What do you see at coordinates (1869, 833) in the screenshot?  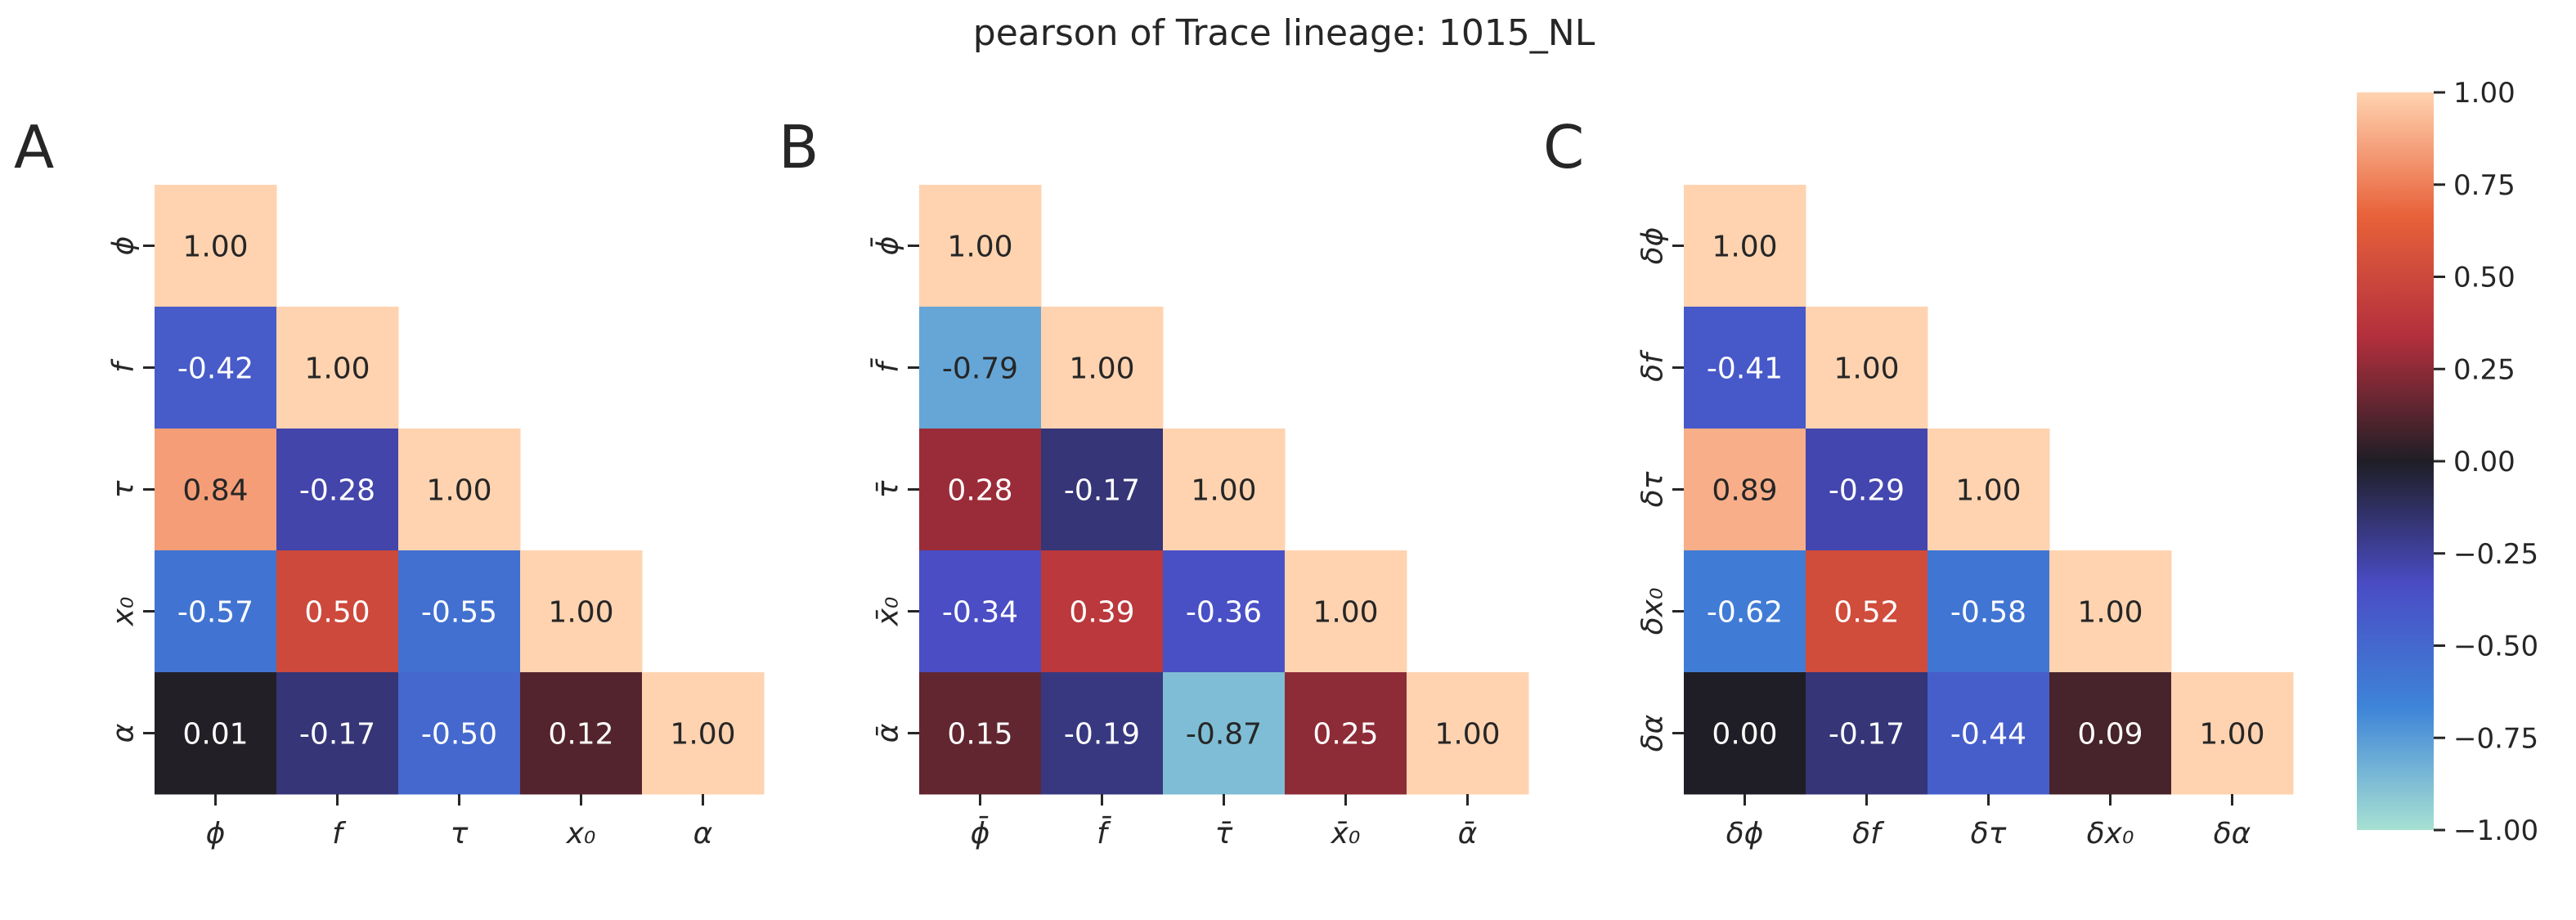 I see `x-tick-label: δf` at bounding box center [1869, 833].